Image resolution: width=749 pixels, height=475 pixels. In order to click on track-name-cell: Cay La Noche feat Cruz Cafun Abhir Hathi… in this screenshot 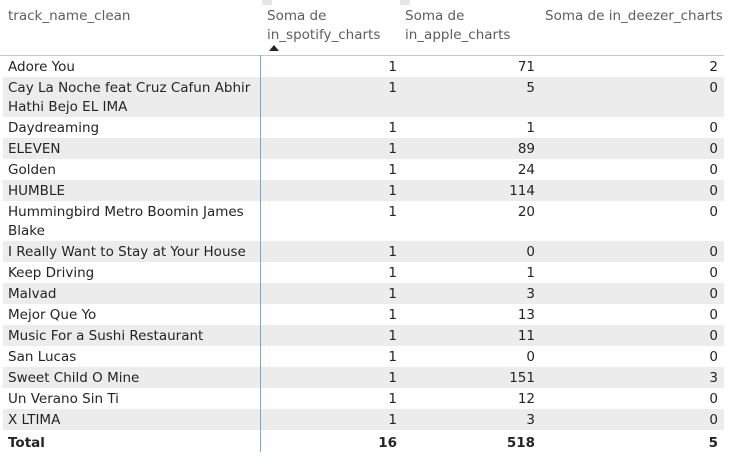, I will do `click(129, 97)`.